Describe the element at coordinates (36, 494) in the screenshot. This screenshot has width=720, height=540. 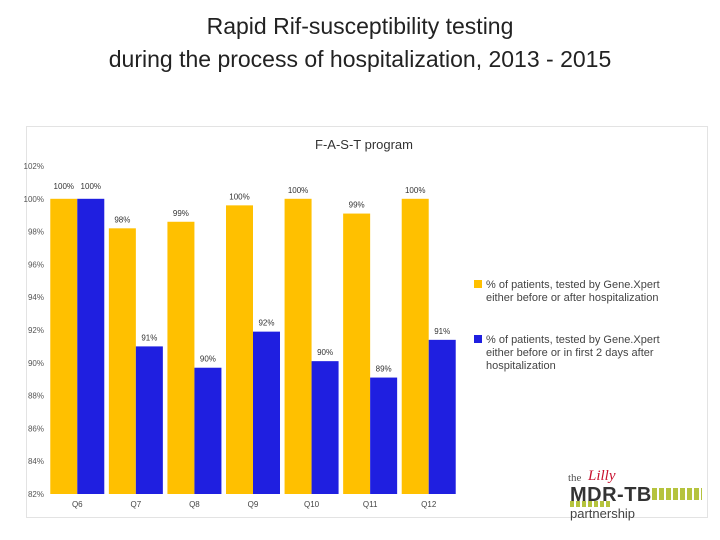
I see `y-tick-label: 82%` at that location.